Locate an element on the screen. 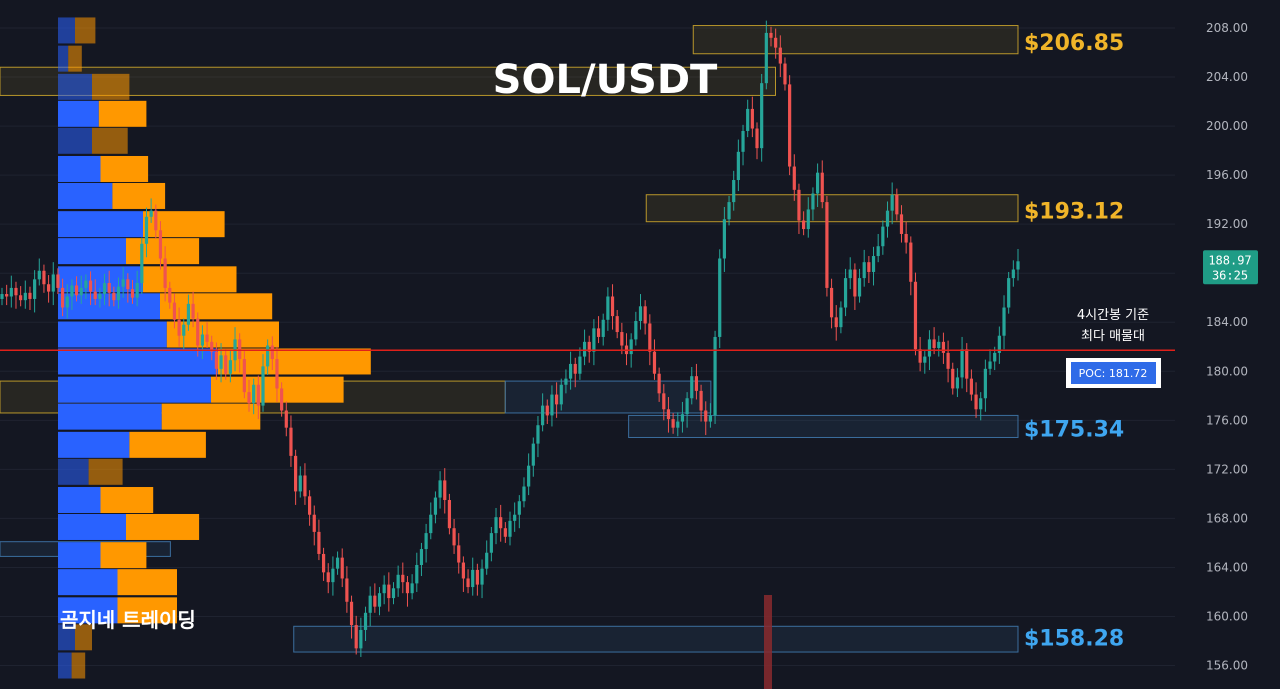 The width and height of the screenshot is (1280, 689). level-label: $158.28 is located at coordinates (1074, 639).